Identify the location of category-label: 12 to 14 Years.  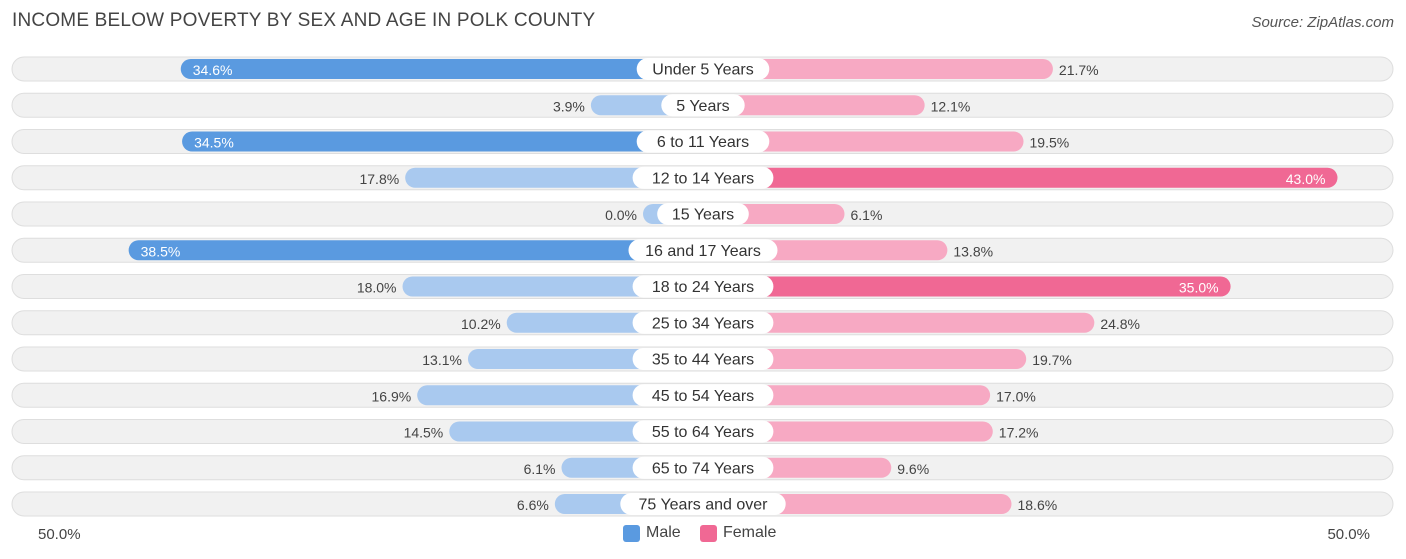
(703, 178).